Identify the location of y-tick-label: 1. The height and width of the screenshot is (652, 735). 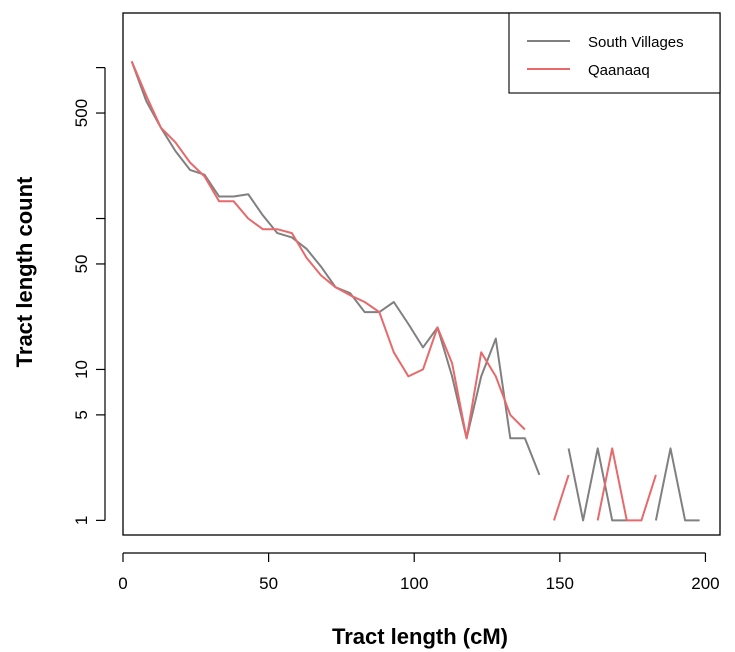
(81, 520).